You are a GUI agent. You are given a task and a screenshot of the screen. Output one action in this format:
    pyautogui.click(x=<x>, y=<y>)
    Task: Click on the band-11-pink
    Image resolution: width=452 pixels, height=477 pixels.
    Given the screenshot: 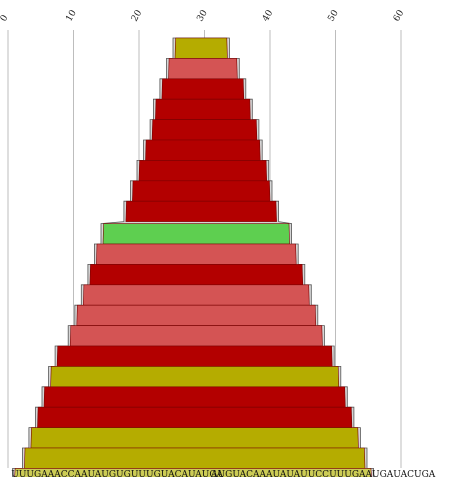 What is the action you would take?
    pyautogui.click(x=196, y=254)
    